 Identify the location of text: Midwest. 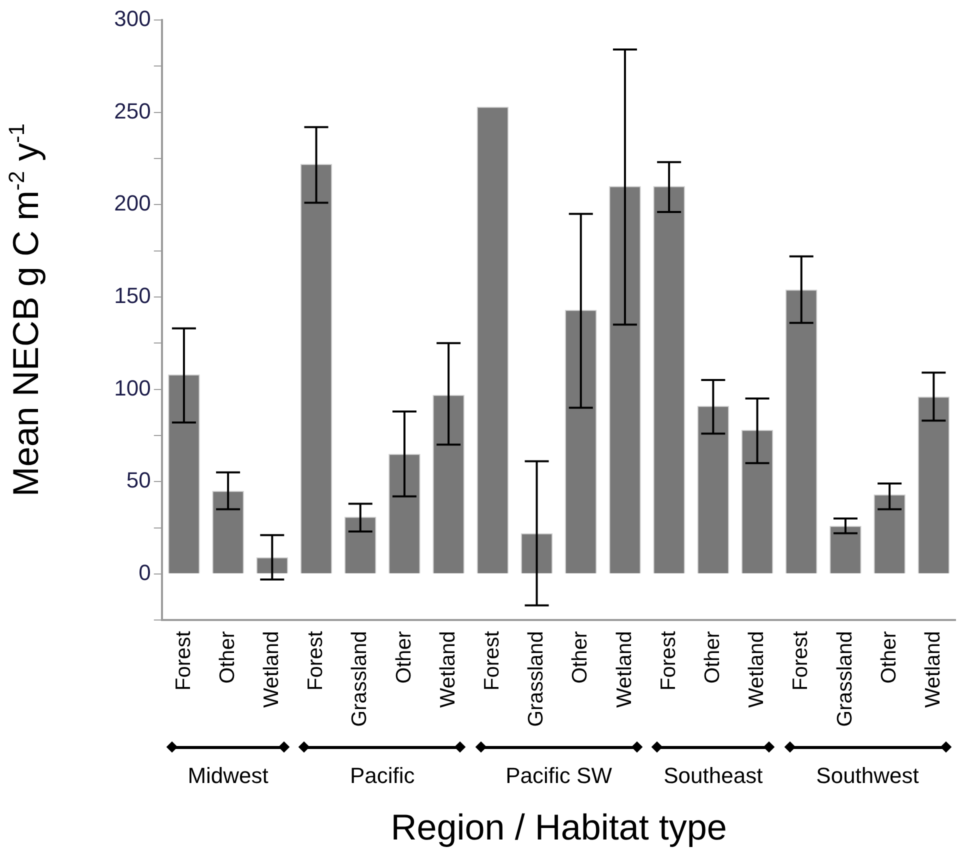
(228, 776).